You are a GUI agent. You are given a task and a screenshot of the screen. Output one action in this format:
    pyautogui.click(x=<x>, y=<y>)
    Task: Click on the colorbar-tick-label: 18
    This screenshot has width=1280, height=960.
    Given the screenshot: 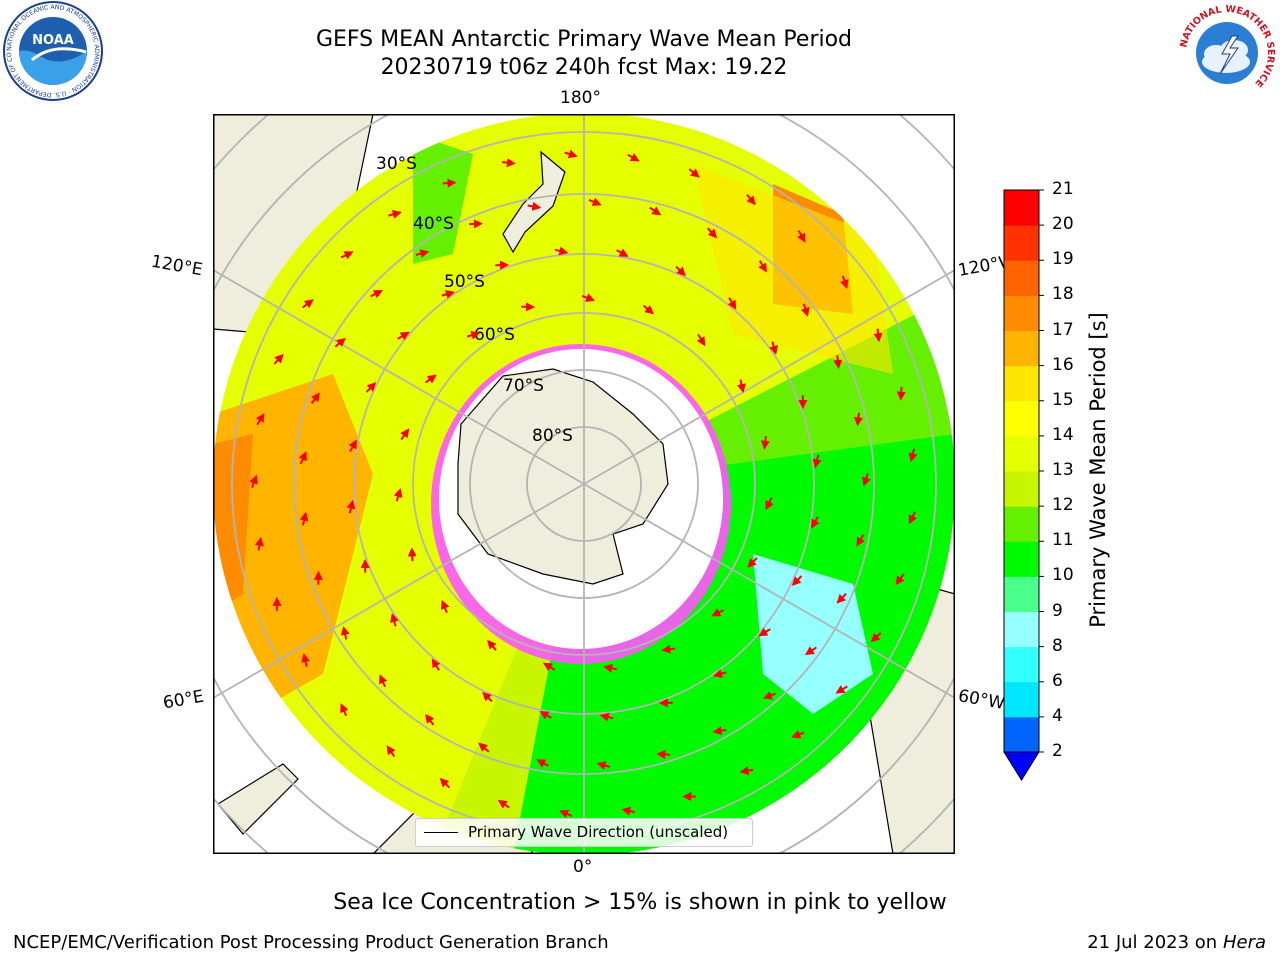 What is the action you would take?
    pyautogui.click(x=1063, y=294)
    